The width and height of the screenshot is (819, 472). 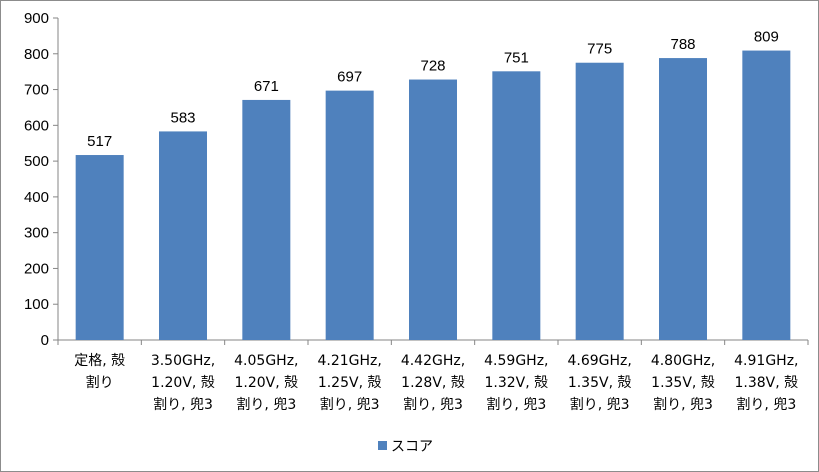 I want to click on y-tick-label: 0, so click(x=45, y=340).